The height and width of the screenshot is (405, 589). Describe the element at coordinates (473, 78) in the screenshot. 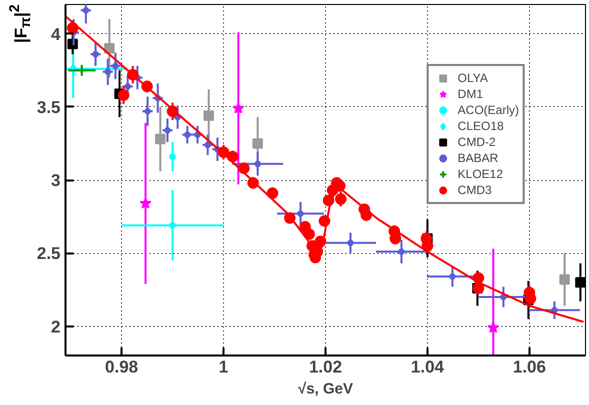

I see `legend-label: OLYA` at that location.